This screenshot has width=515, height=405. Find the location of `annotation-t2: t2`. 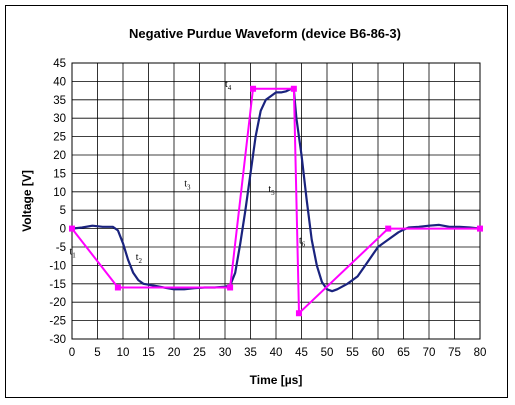

annotation-t2: t2 is located at coordinates (139, 258).